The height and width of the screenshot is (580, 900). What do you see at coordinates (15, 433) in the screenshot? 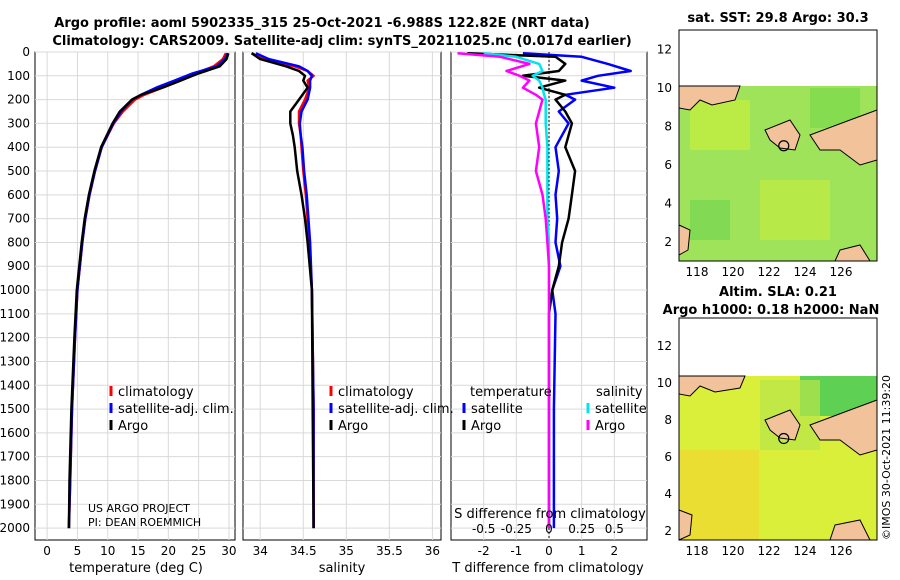
I see `depth-tick-label: 1600` at bounding box center [15, 433].